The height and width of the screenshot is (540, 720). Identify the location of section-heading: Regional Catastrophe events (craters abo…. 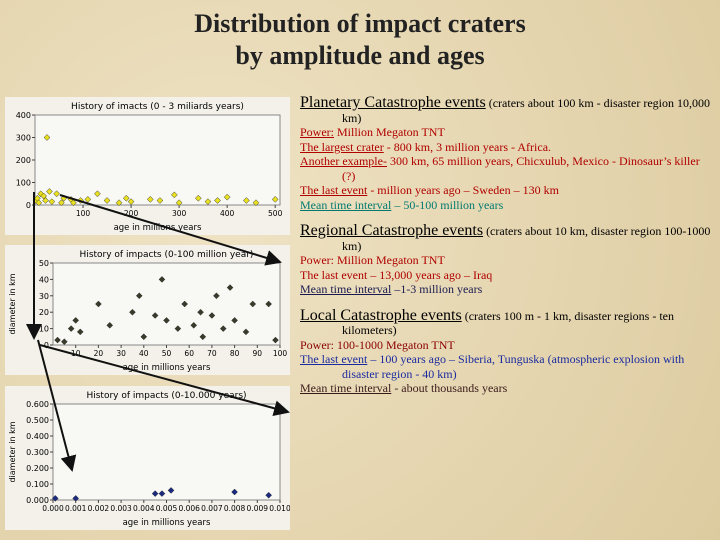
(507, 237).